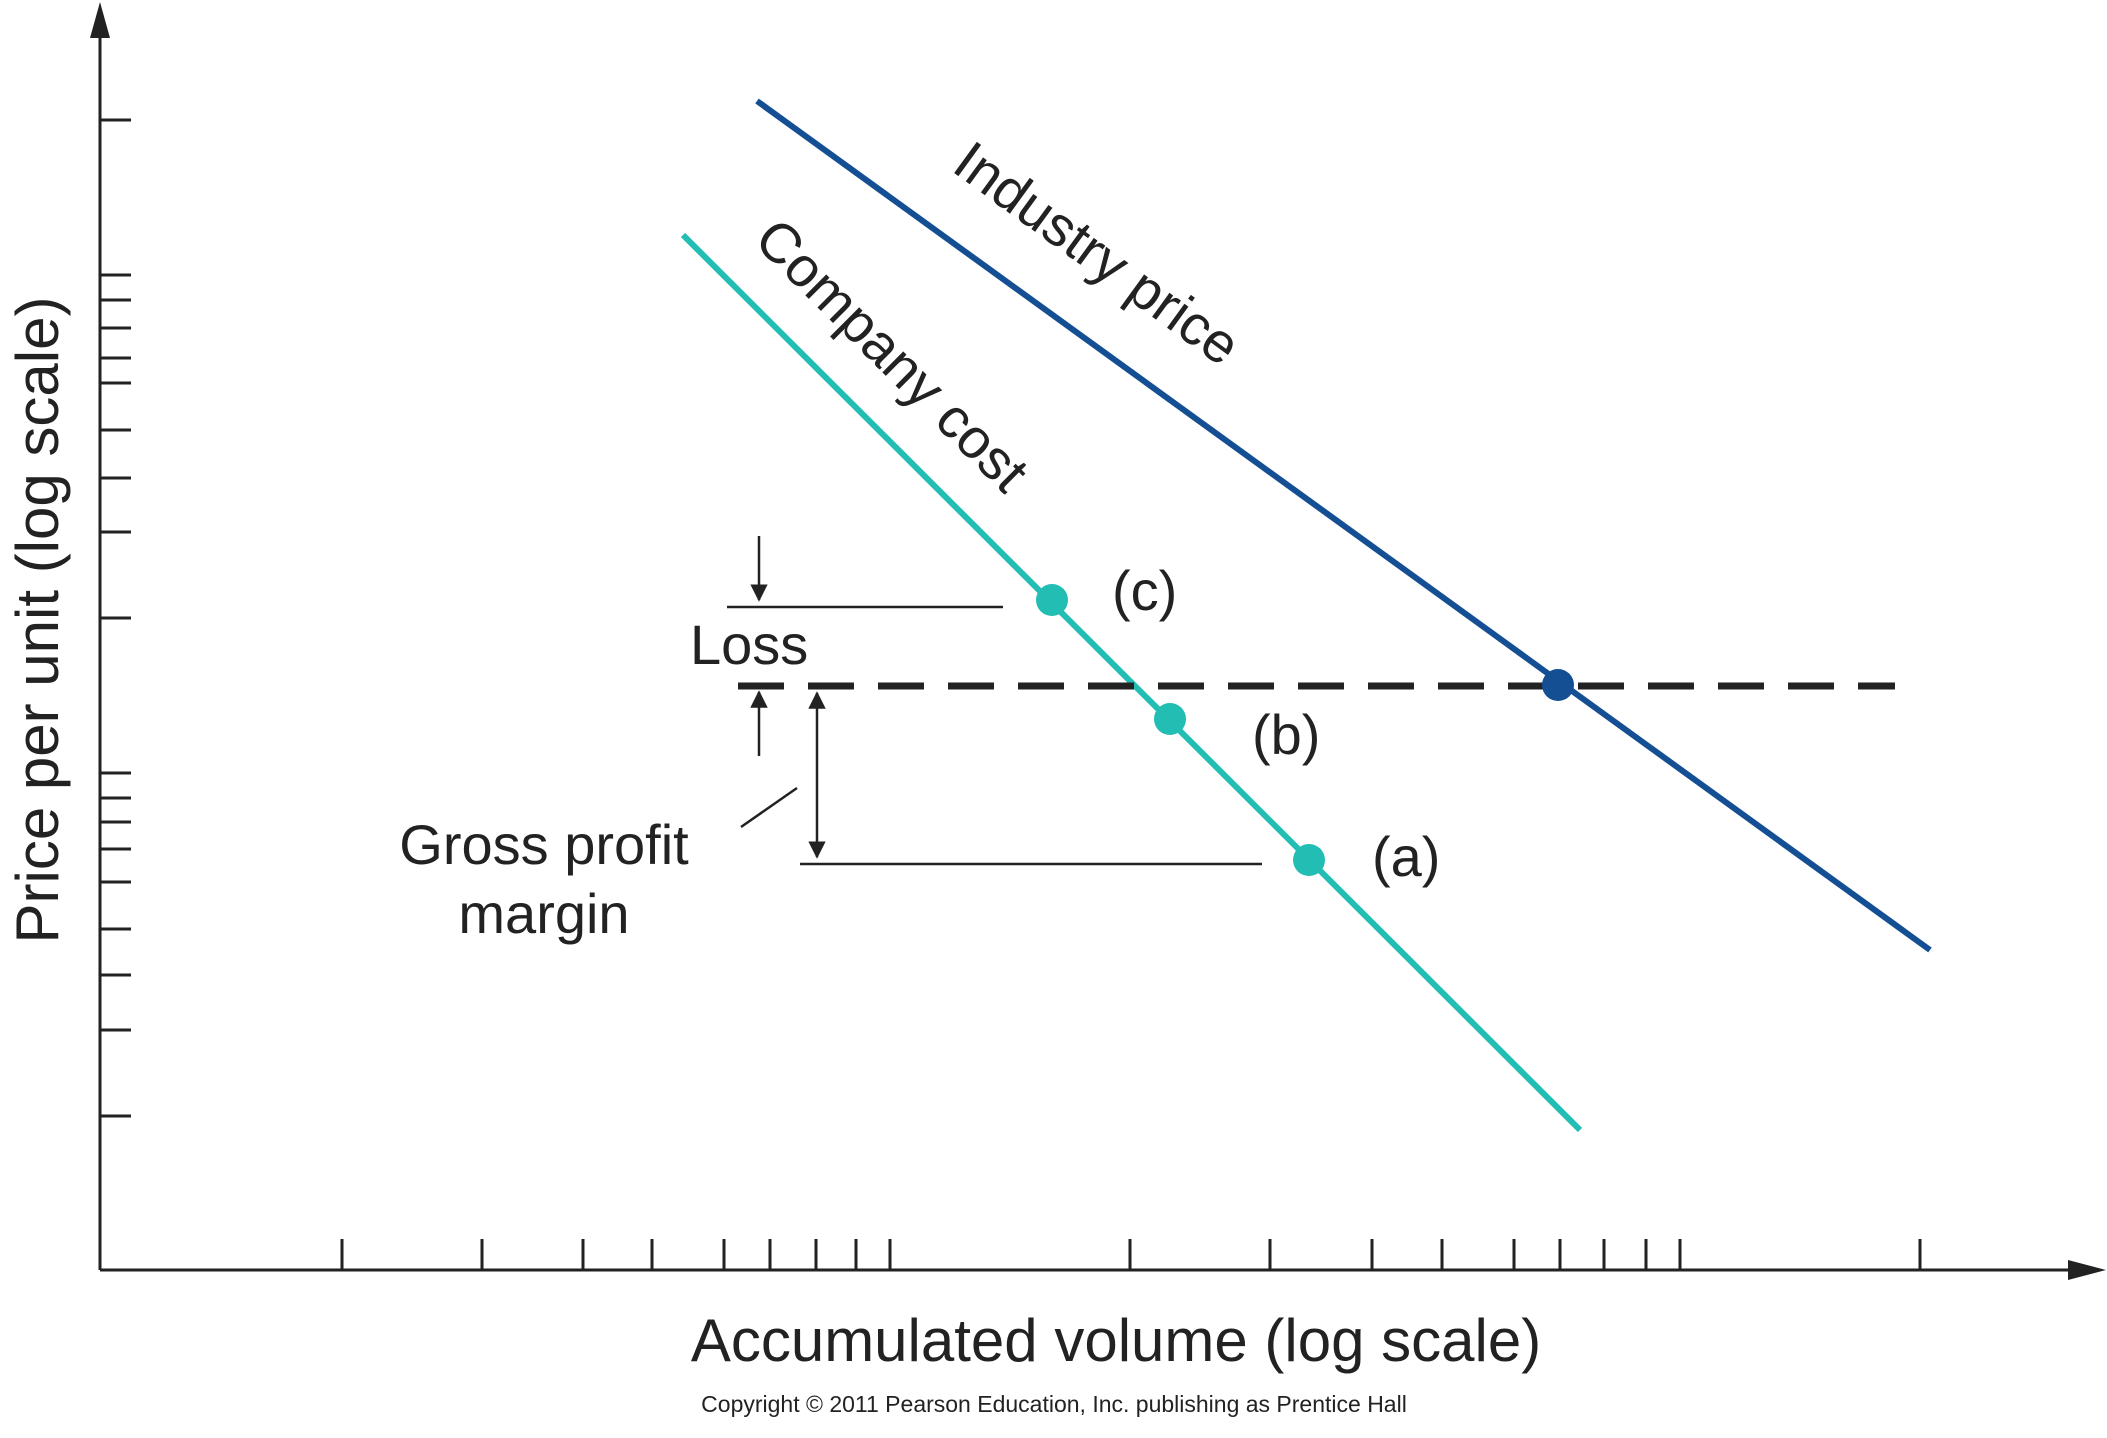 The image size is (2107, 1438). Describe the element at coordinates (543, 913) in the screenshot. I see `gross-profit-label-line2: margin` at that location.